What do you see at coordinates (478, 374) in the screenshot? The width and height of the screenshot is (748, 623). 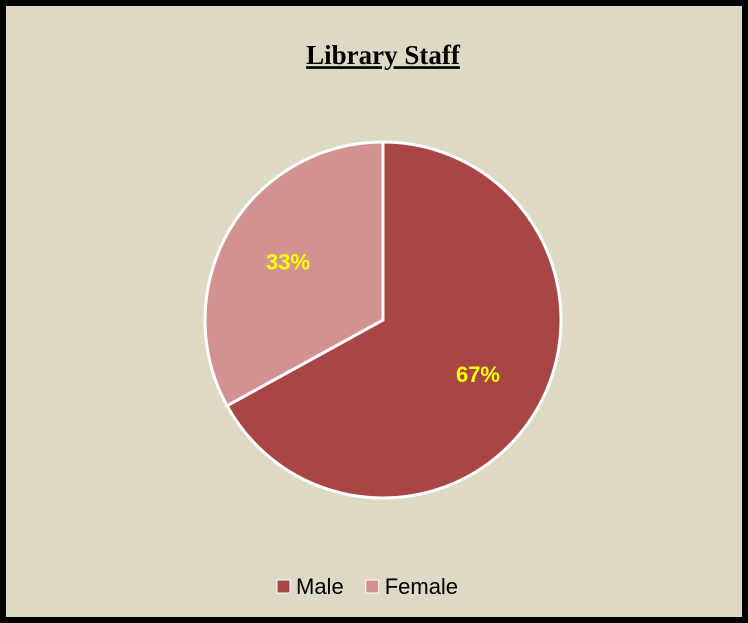 I see `data-label: 67%` at bounding box center [478, 374].